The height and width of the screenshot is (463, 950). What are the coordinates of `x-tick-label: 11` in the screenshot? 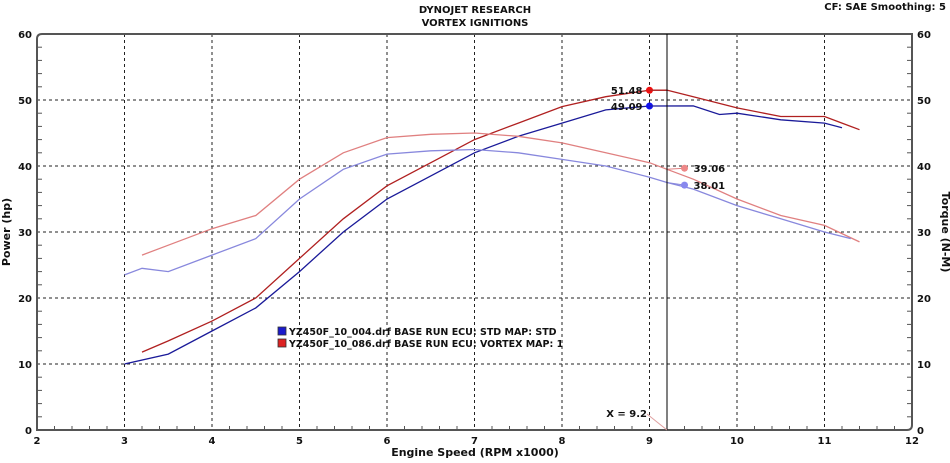 It's located at (825, 441).